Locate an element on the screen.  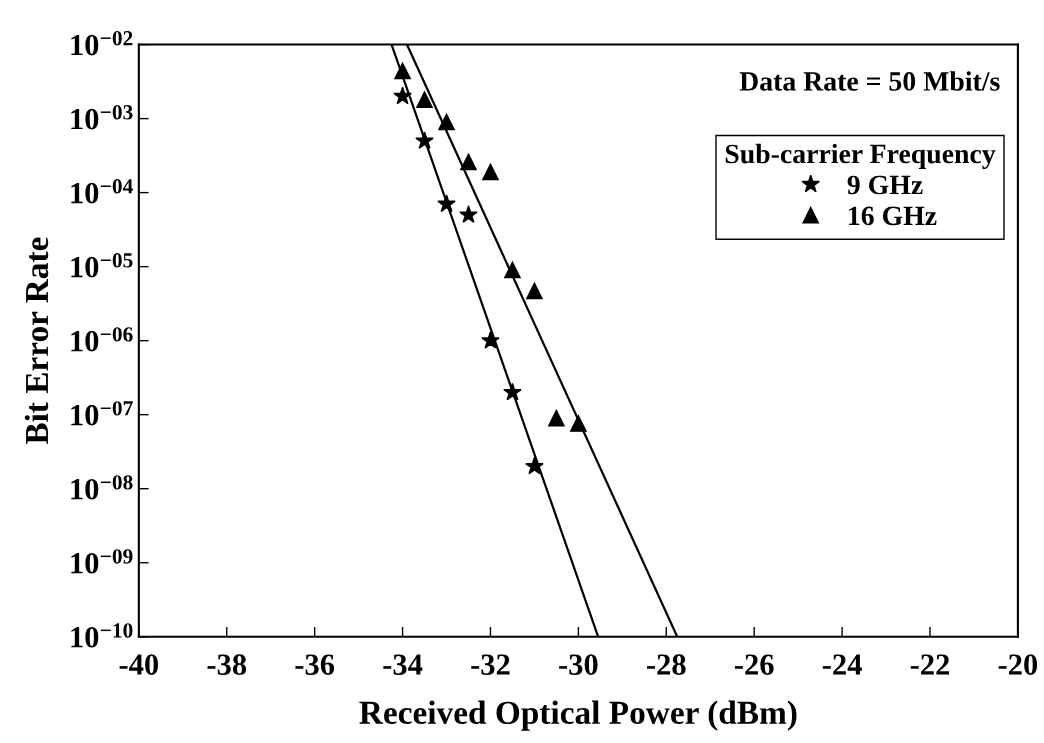
legend-title: Sub-carrier Frequency is located at coordinates (860, 156).